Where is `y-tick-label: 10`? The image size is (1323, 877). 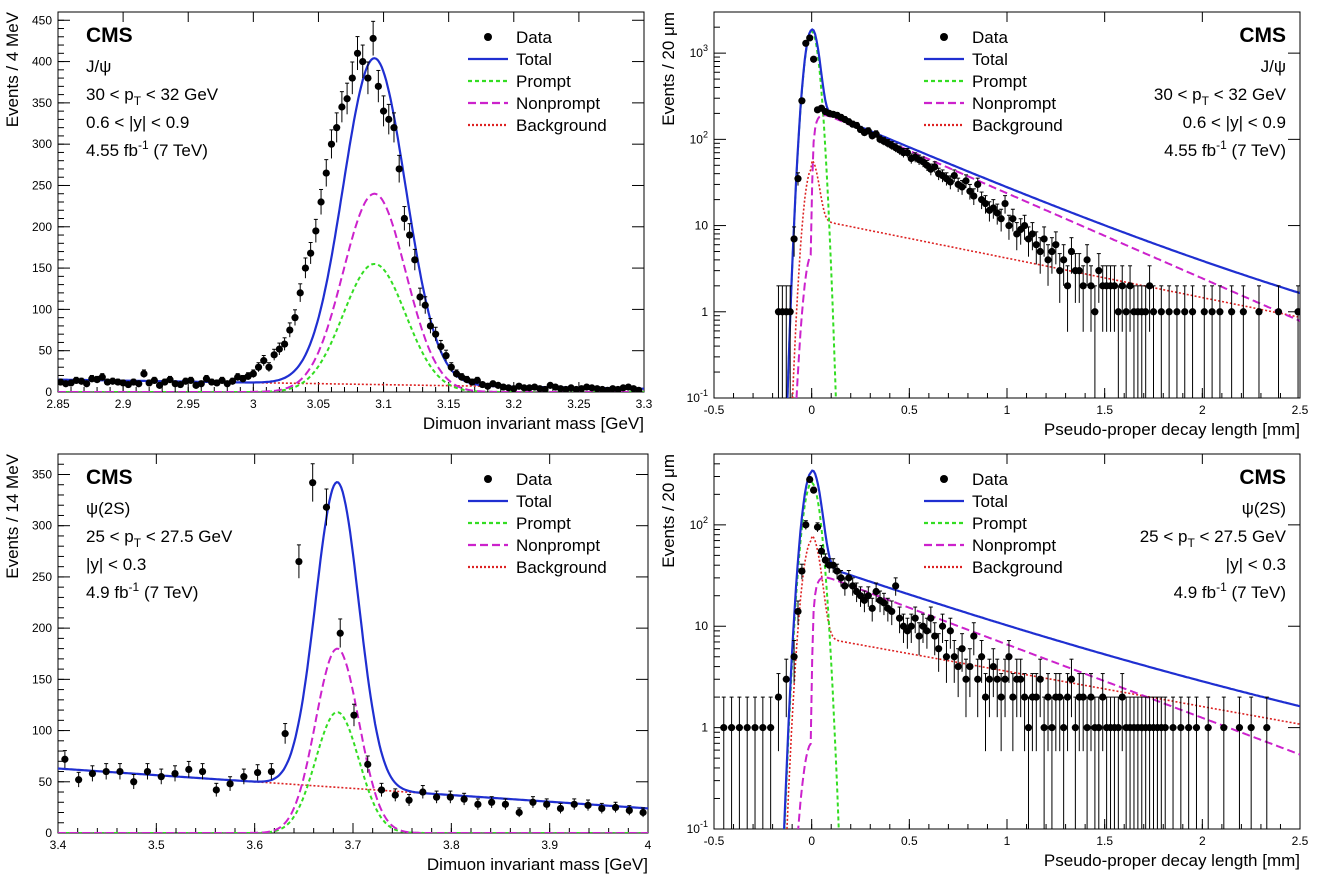
y-tick-label: 10 is located at coordinates (702, 626).